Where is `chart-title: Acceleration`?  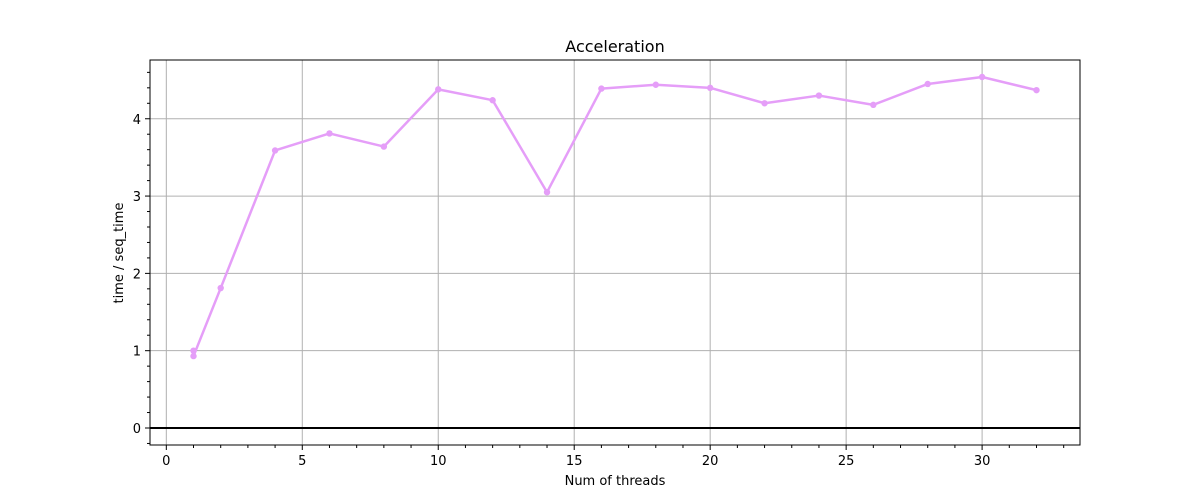 chart-title: Acceleration is located at coordinates (614, 46).